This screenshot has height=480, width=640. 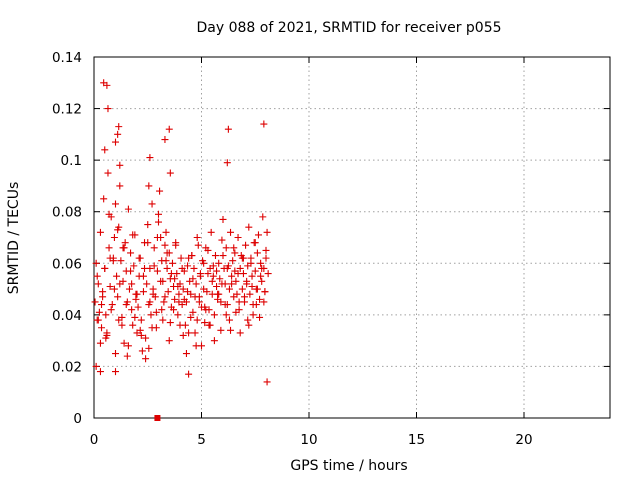 What do you see at coordinates (67, 264) in the screenshot?
I see `y-tick-label: 0.06` at bounding box center [67, 264].